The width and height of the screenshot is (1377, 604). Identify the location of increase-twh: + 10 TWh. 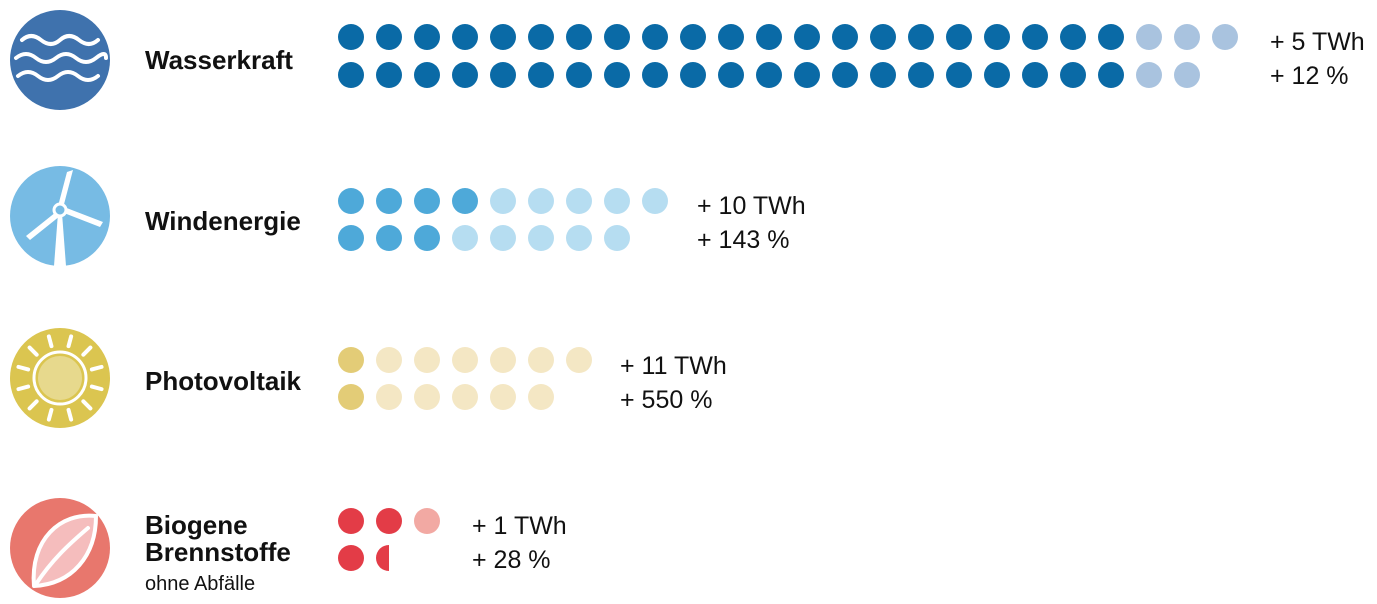
(751, 206).